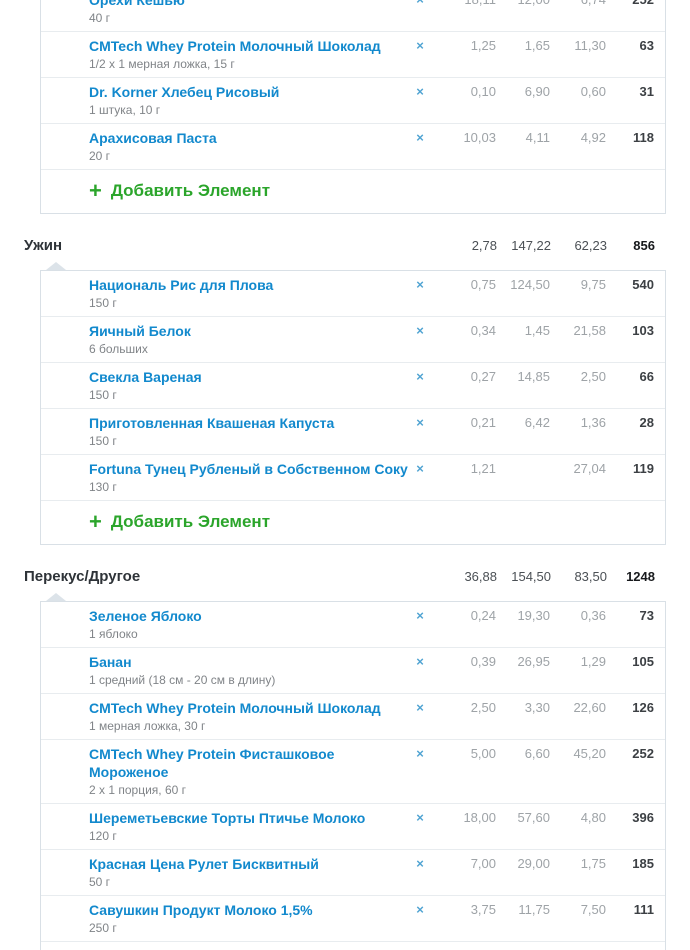 The image size is (690, 950). I want to click on meal-title: Перекус/Другое, so click(82, 576).